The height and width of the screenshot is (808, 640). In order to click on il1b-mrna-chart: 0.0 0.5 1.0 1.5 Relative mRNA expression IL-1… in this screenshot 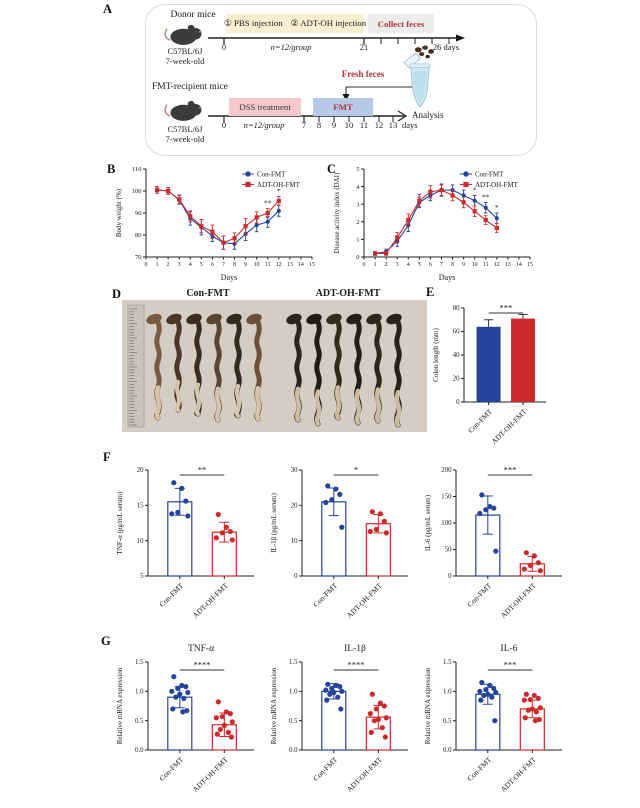, I will do `click(339, 719)`.